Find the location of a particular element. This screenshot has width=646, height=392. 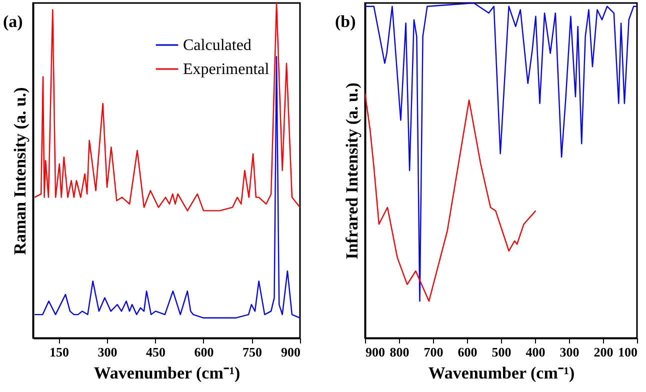

legend-label: Experimental is located at coordinates (226, 69).